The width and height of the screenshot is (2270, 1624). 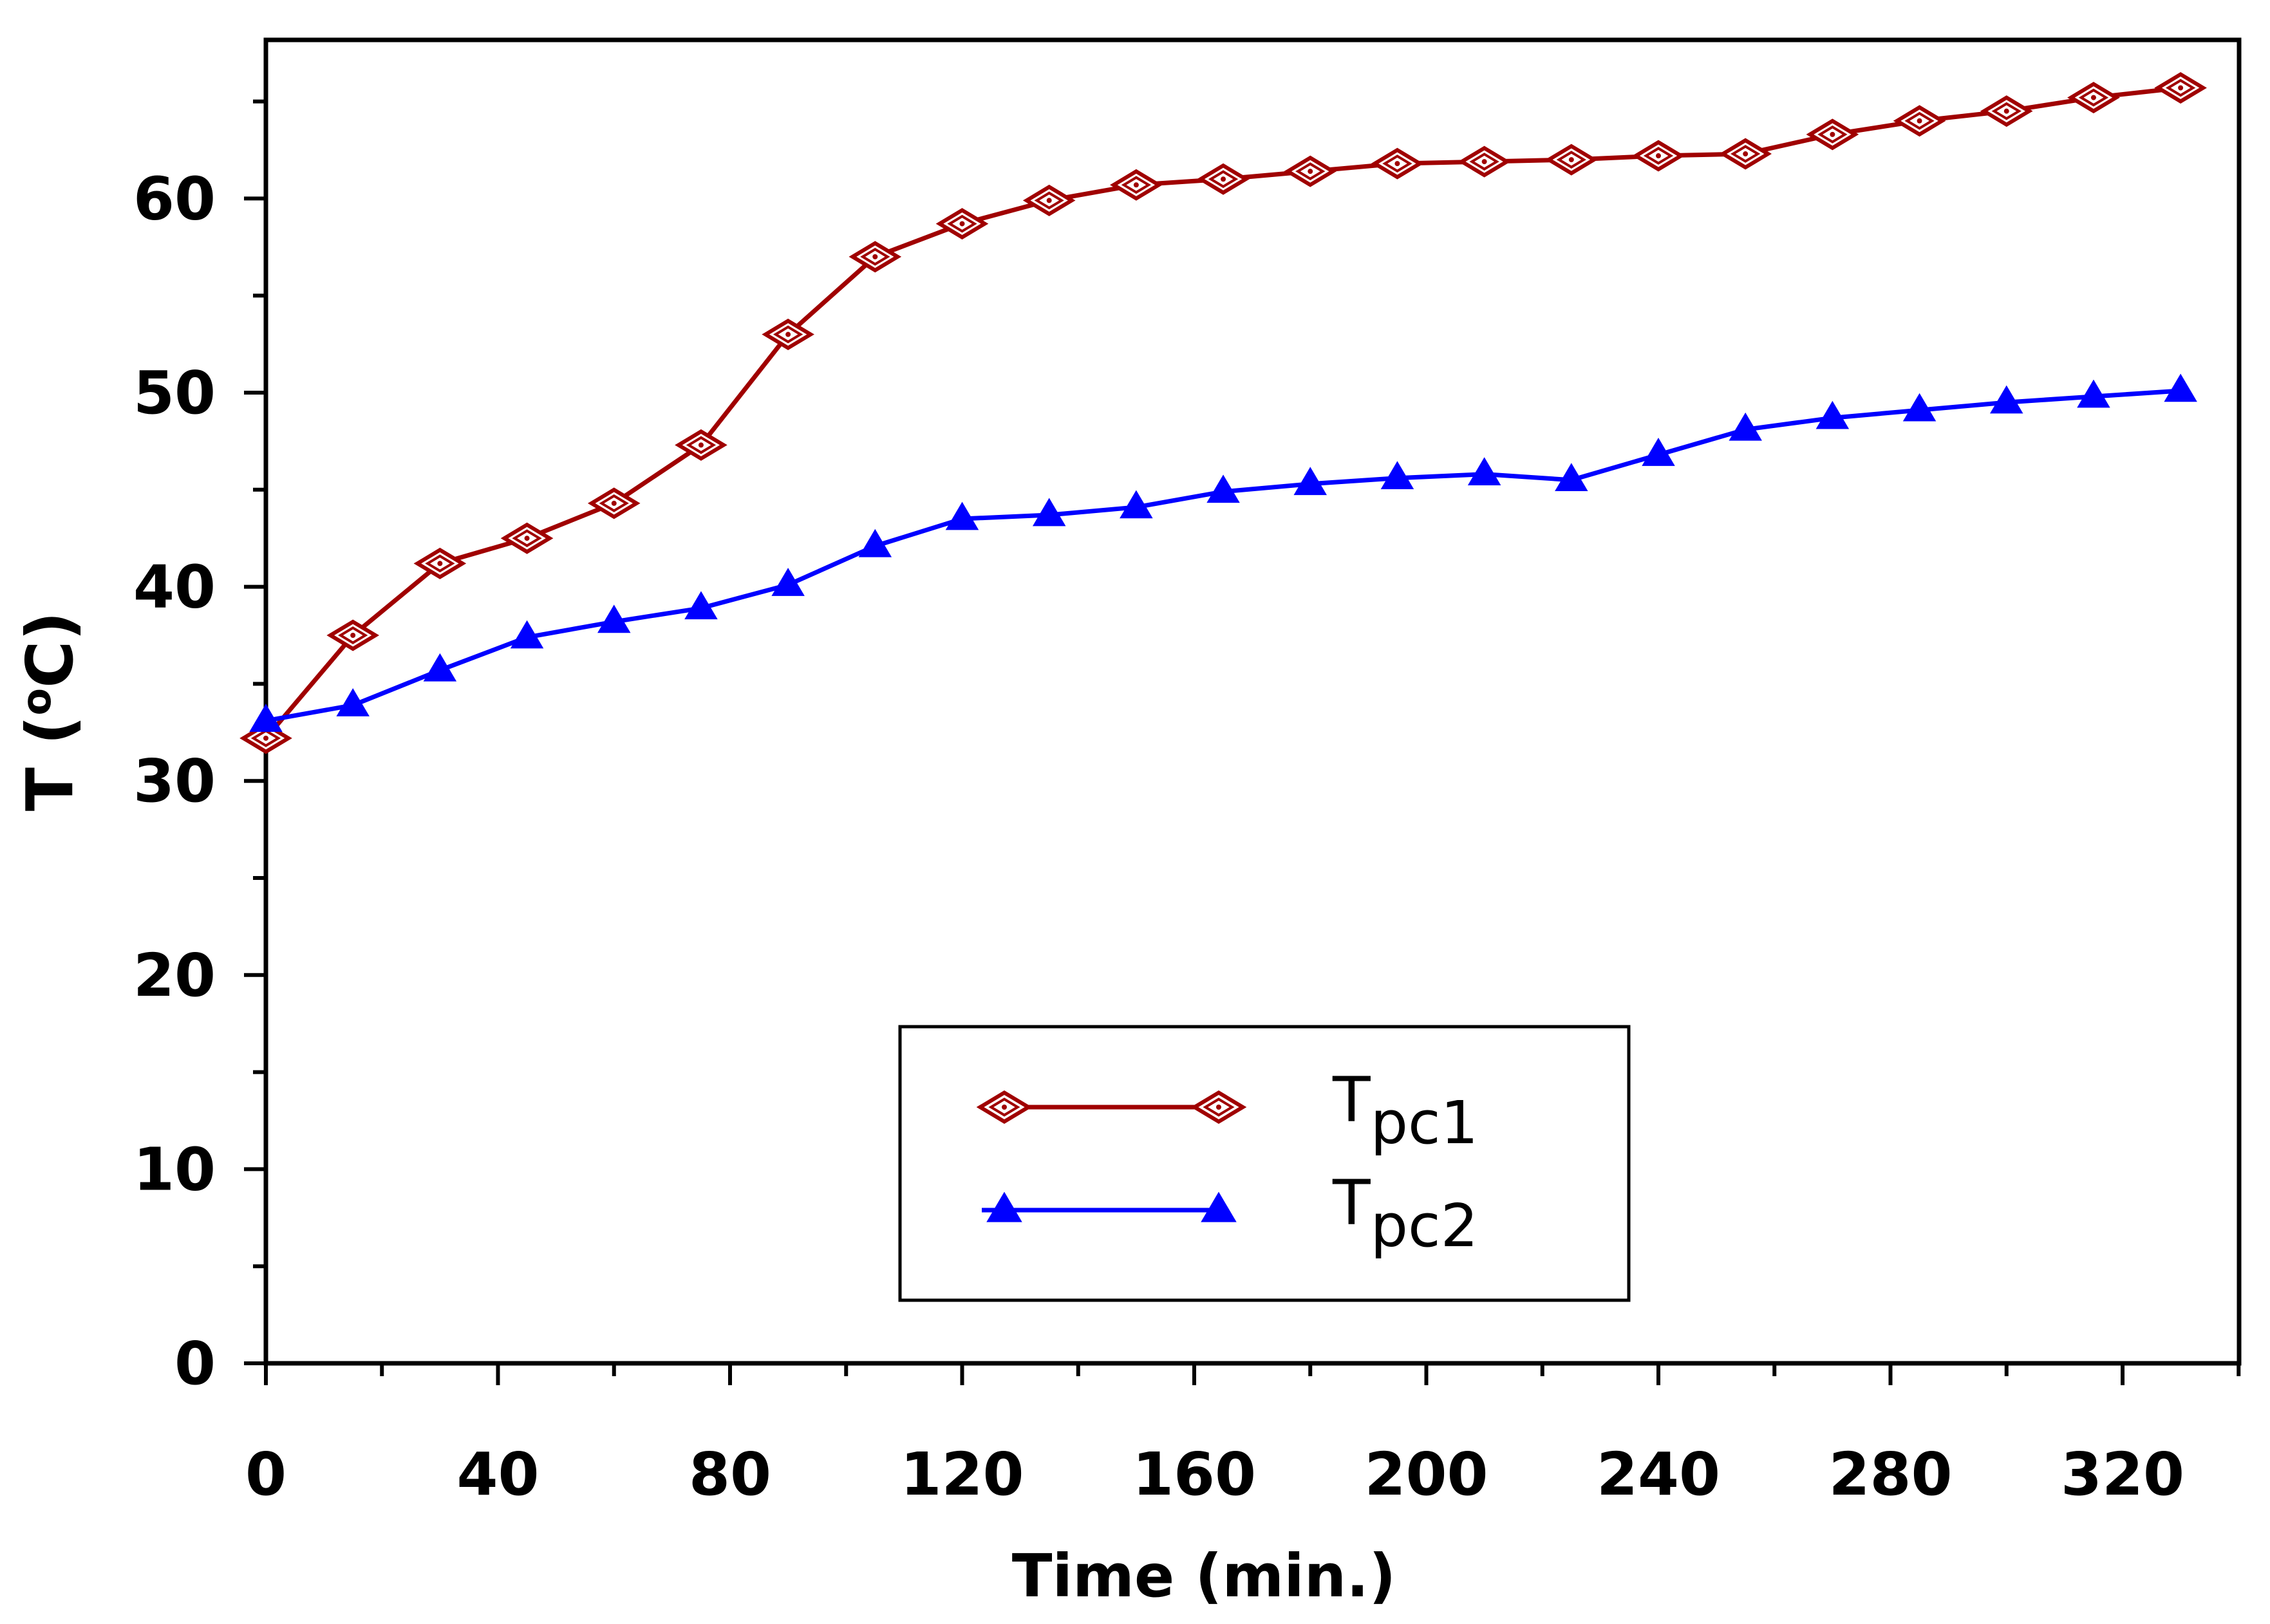 What do you see at coordinates (174, 393) in the screenshot?
I see `y-tick-label: 50` at bounding box center [174, 393].